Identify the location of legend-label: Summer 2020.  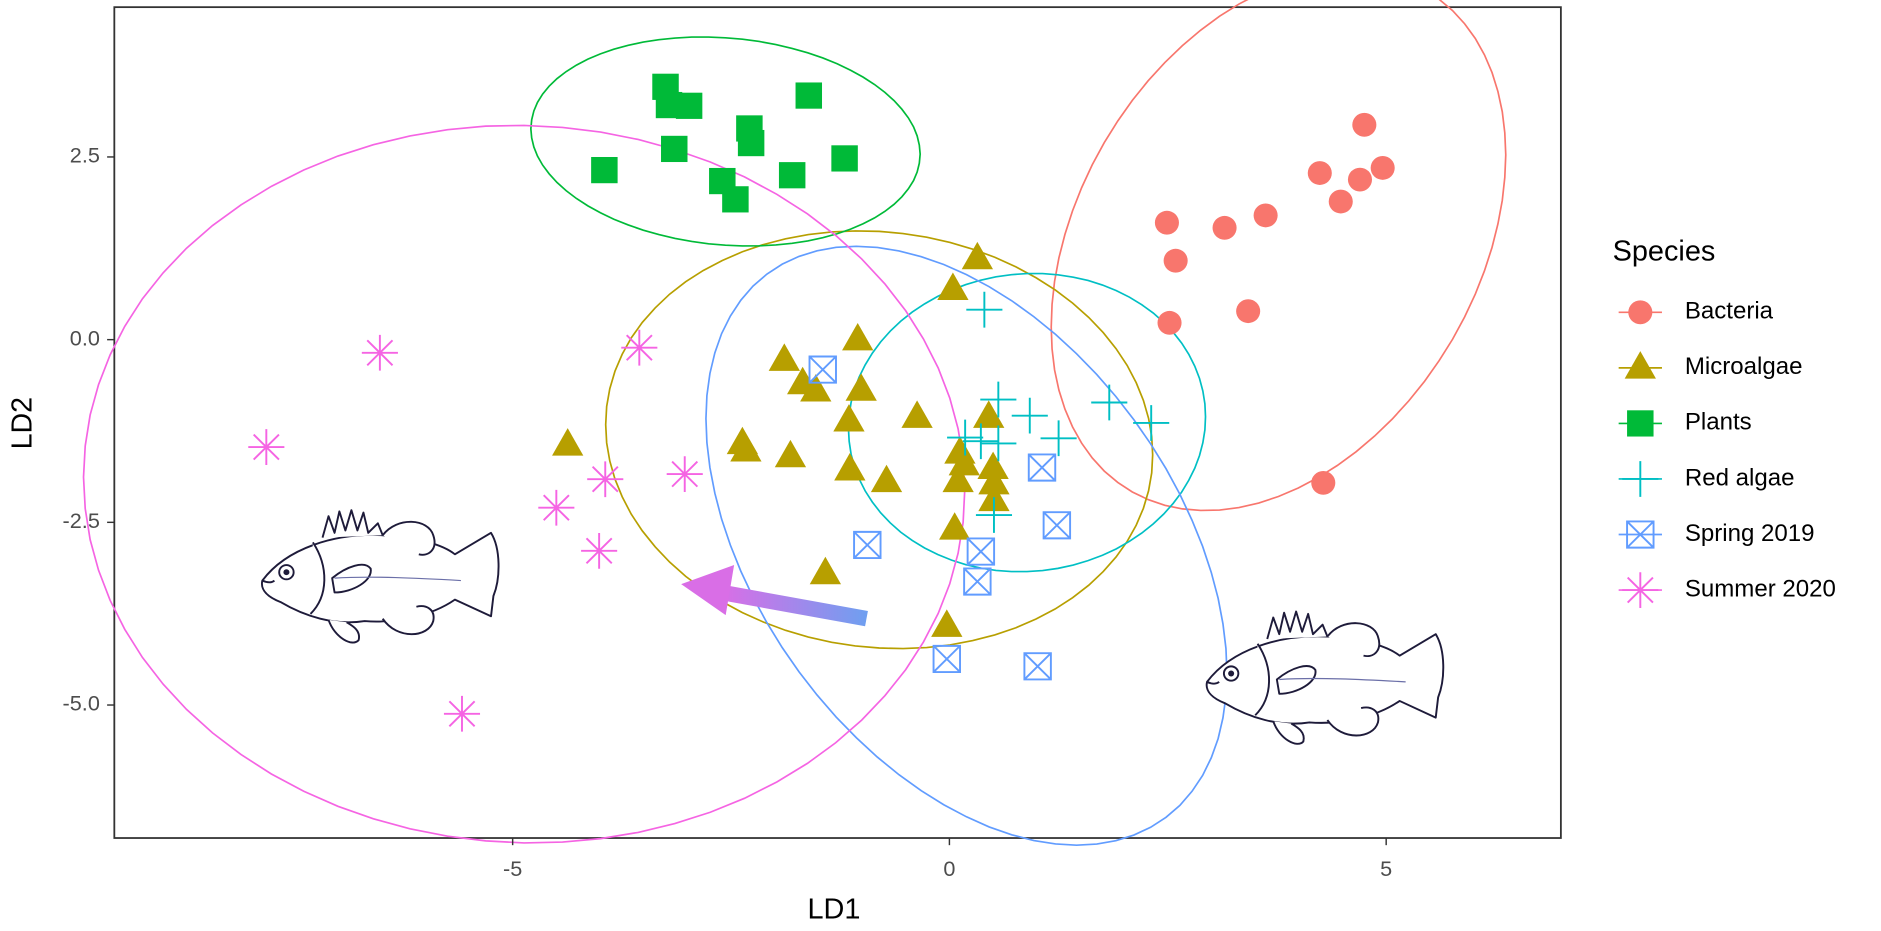
(1760, 588).